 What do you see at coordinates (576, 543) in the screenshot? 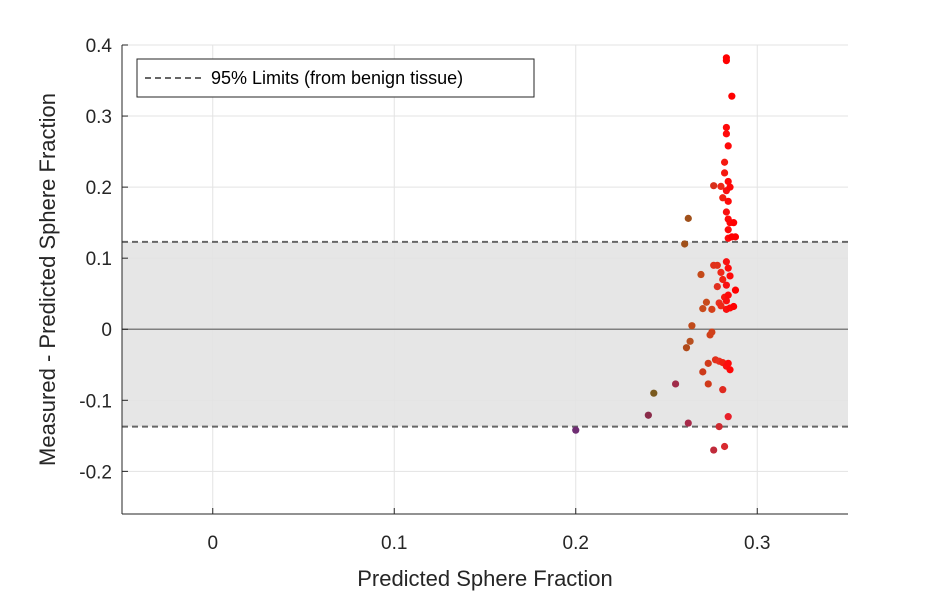
I see `x-tick-label-2: 0.2` at bounding box center [576, 543].